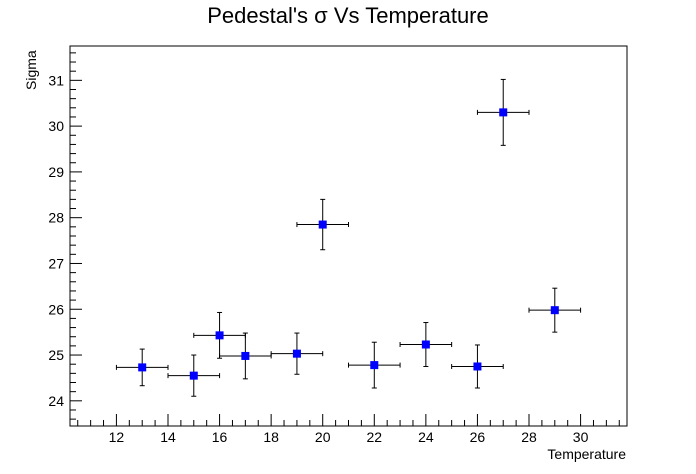  I want to click on y-tick-label: 29, so click(56, 172).